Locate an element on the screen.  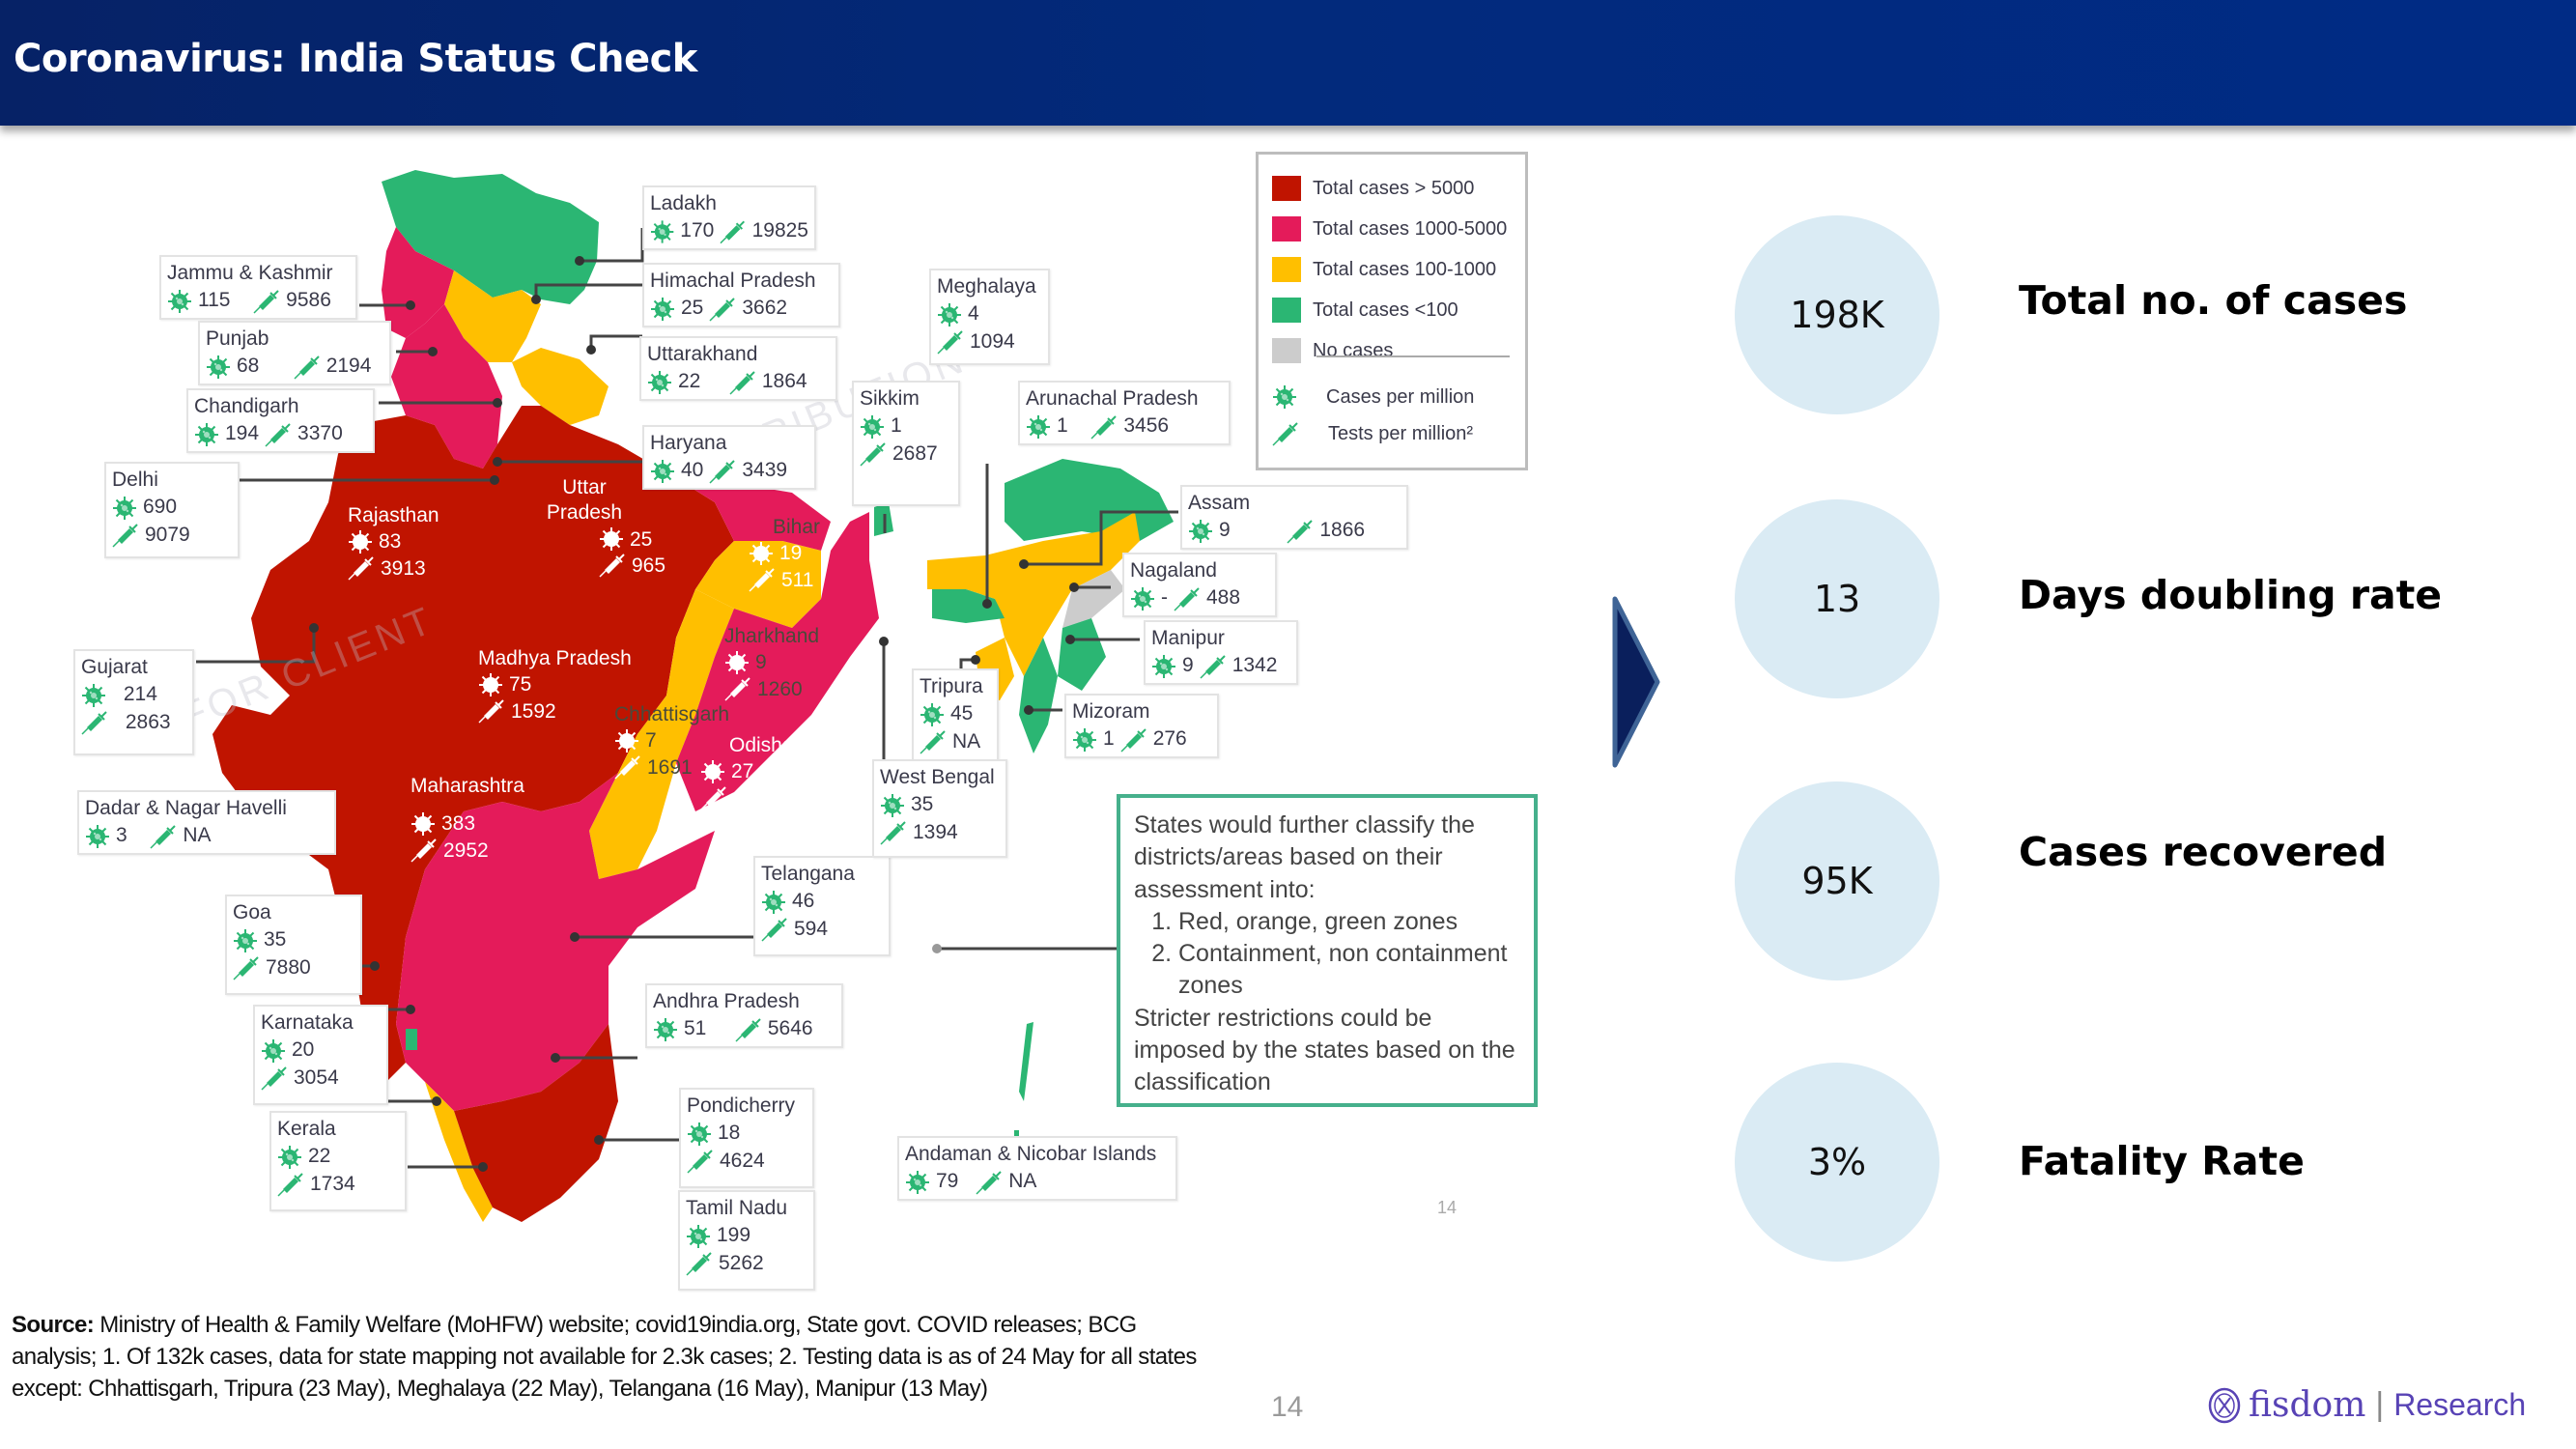
cases-per-million: 170 is located at coordinates (697, 230).